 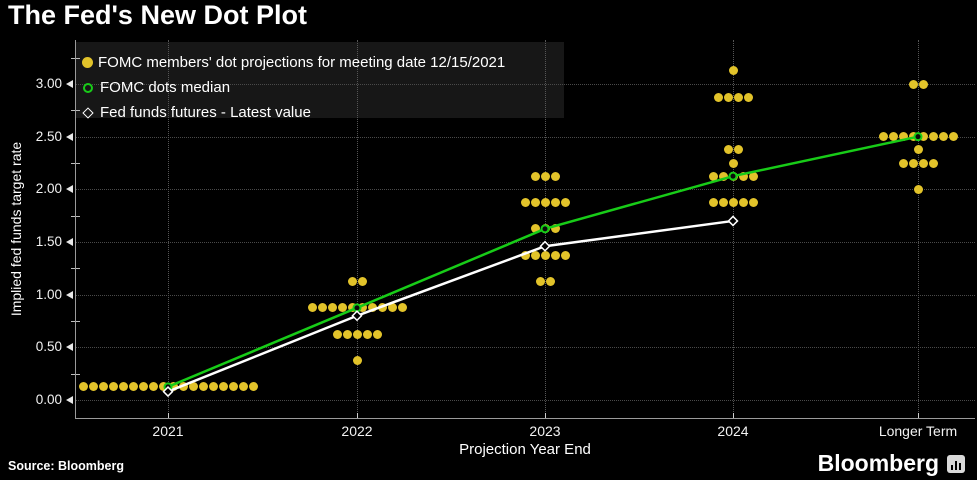 I want to click on legend-label-futures: Fed funds futures - Latest value, so click(x=205, y=112).